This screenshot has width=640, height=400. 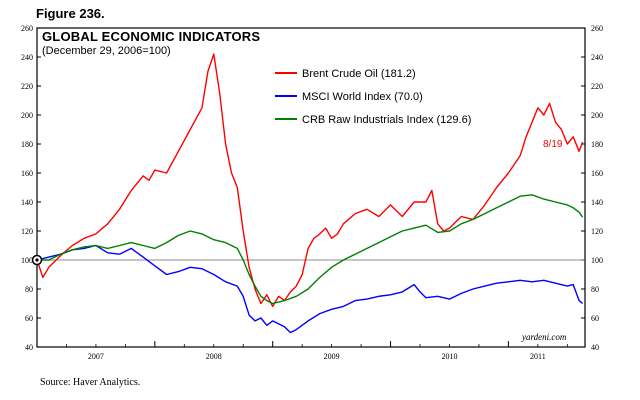 I want to click on base-date-marker, so click(x=37, y=260).